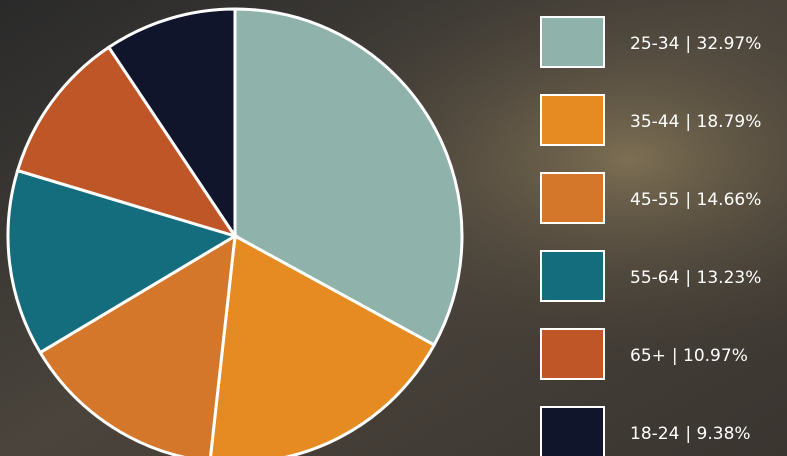  I want to click on legend-value: | 18.79%, so click(723, 122).